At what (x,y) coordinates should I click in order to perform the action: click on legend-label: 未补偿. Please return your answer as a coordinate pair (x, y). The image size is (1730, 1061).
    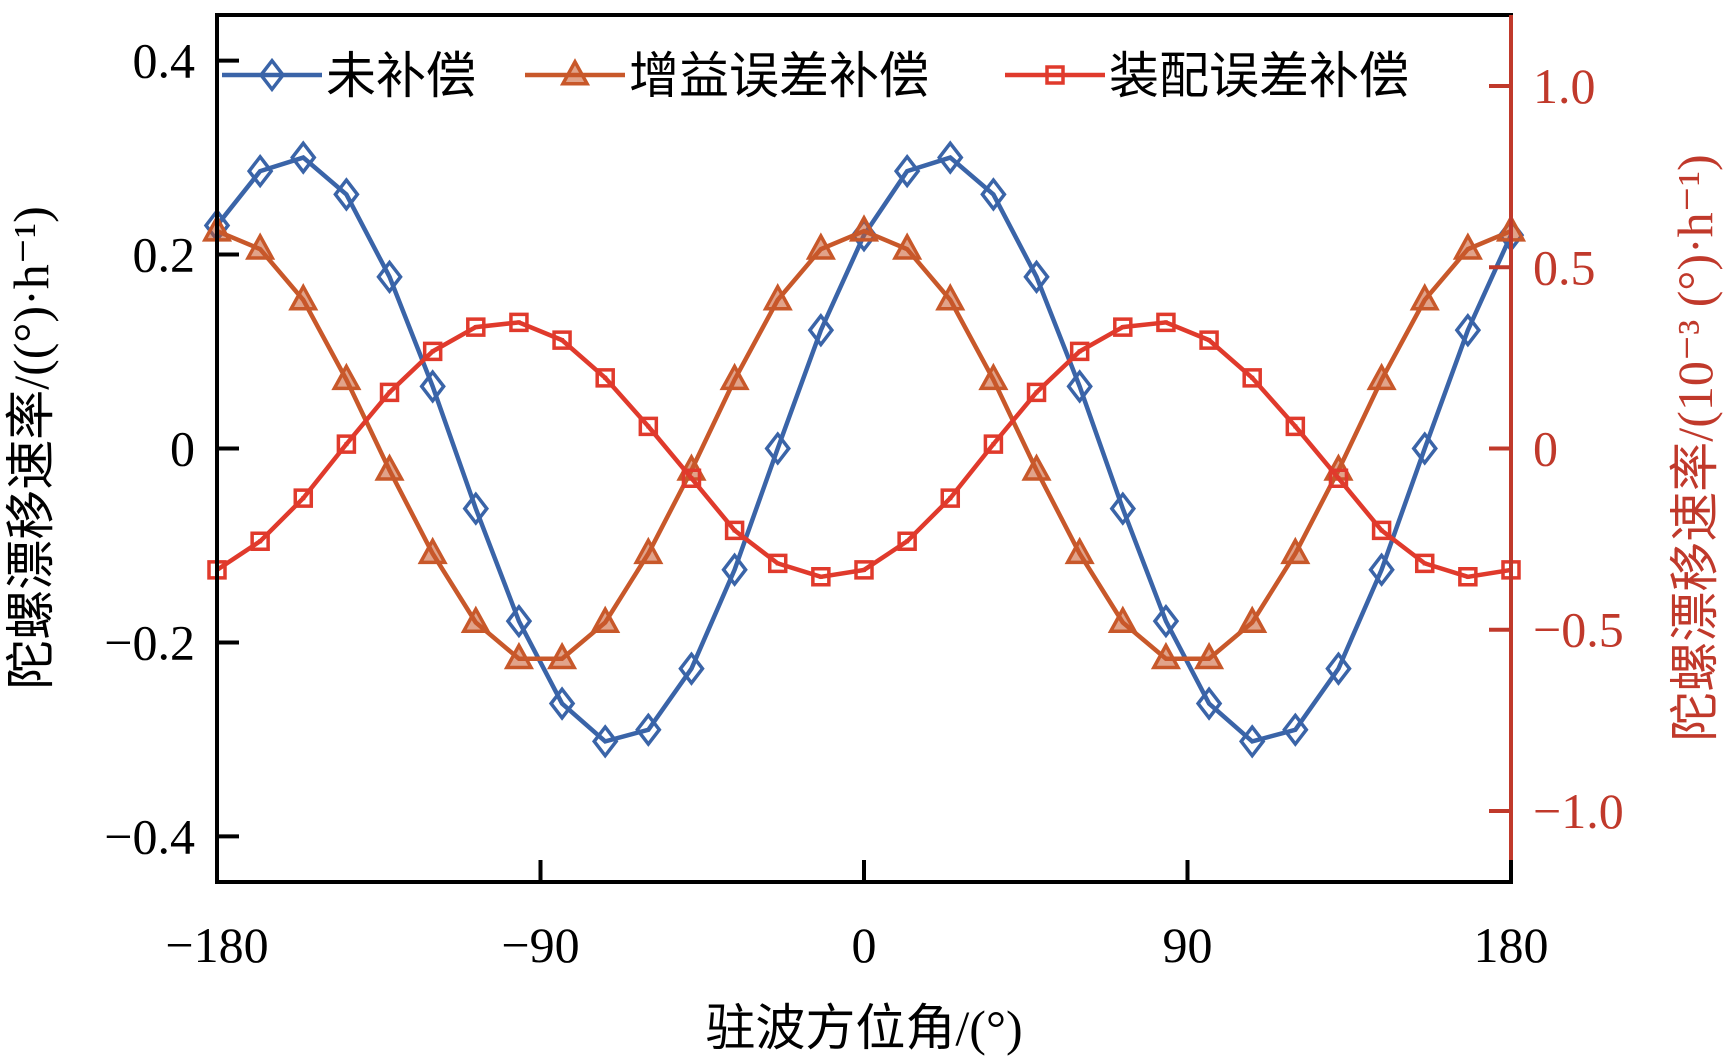
    Looking at the image, I should click on (401, 76).